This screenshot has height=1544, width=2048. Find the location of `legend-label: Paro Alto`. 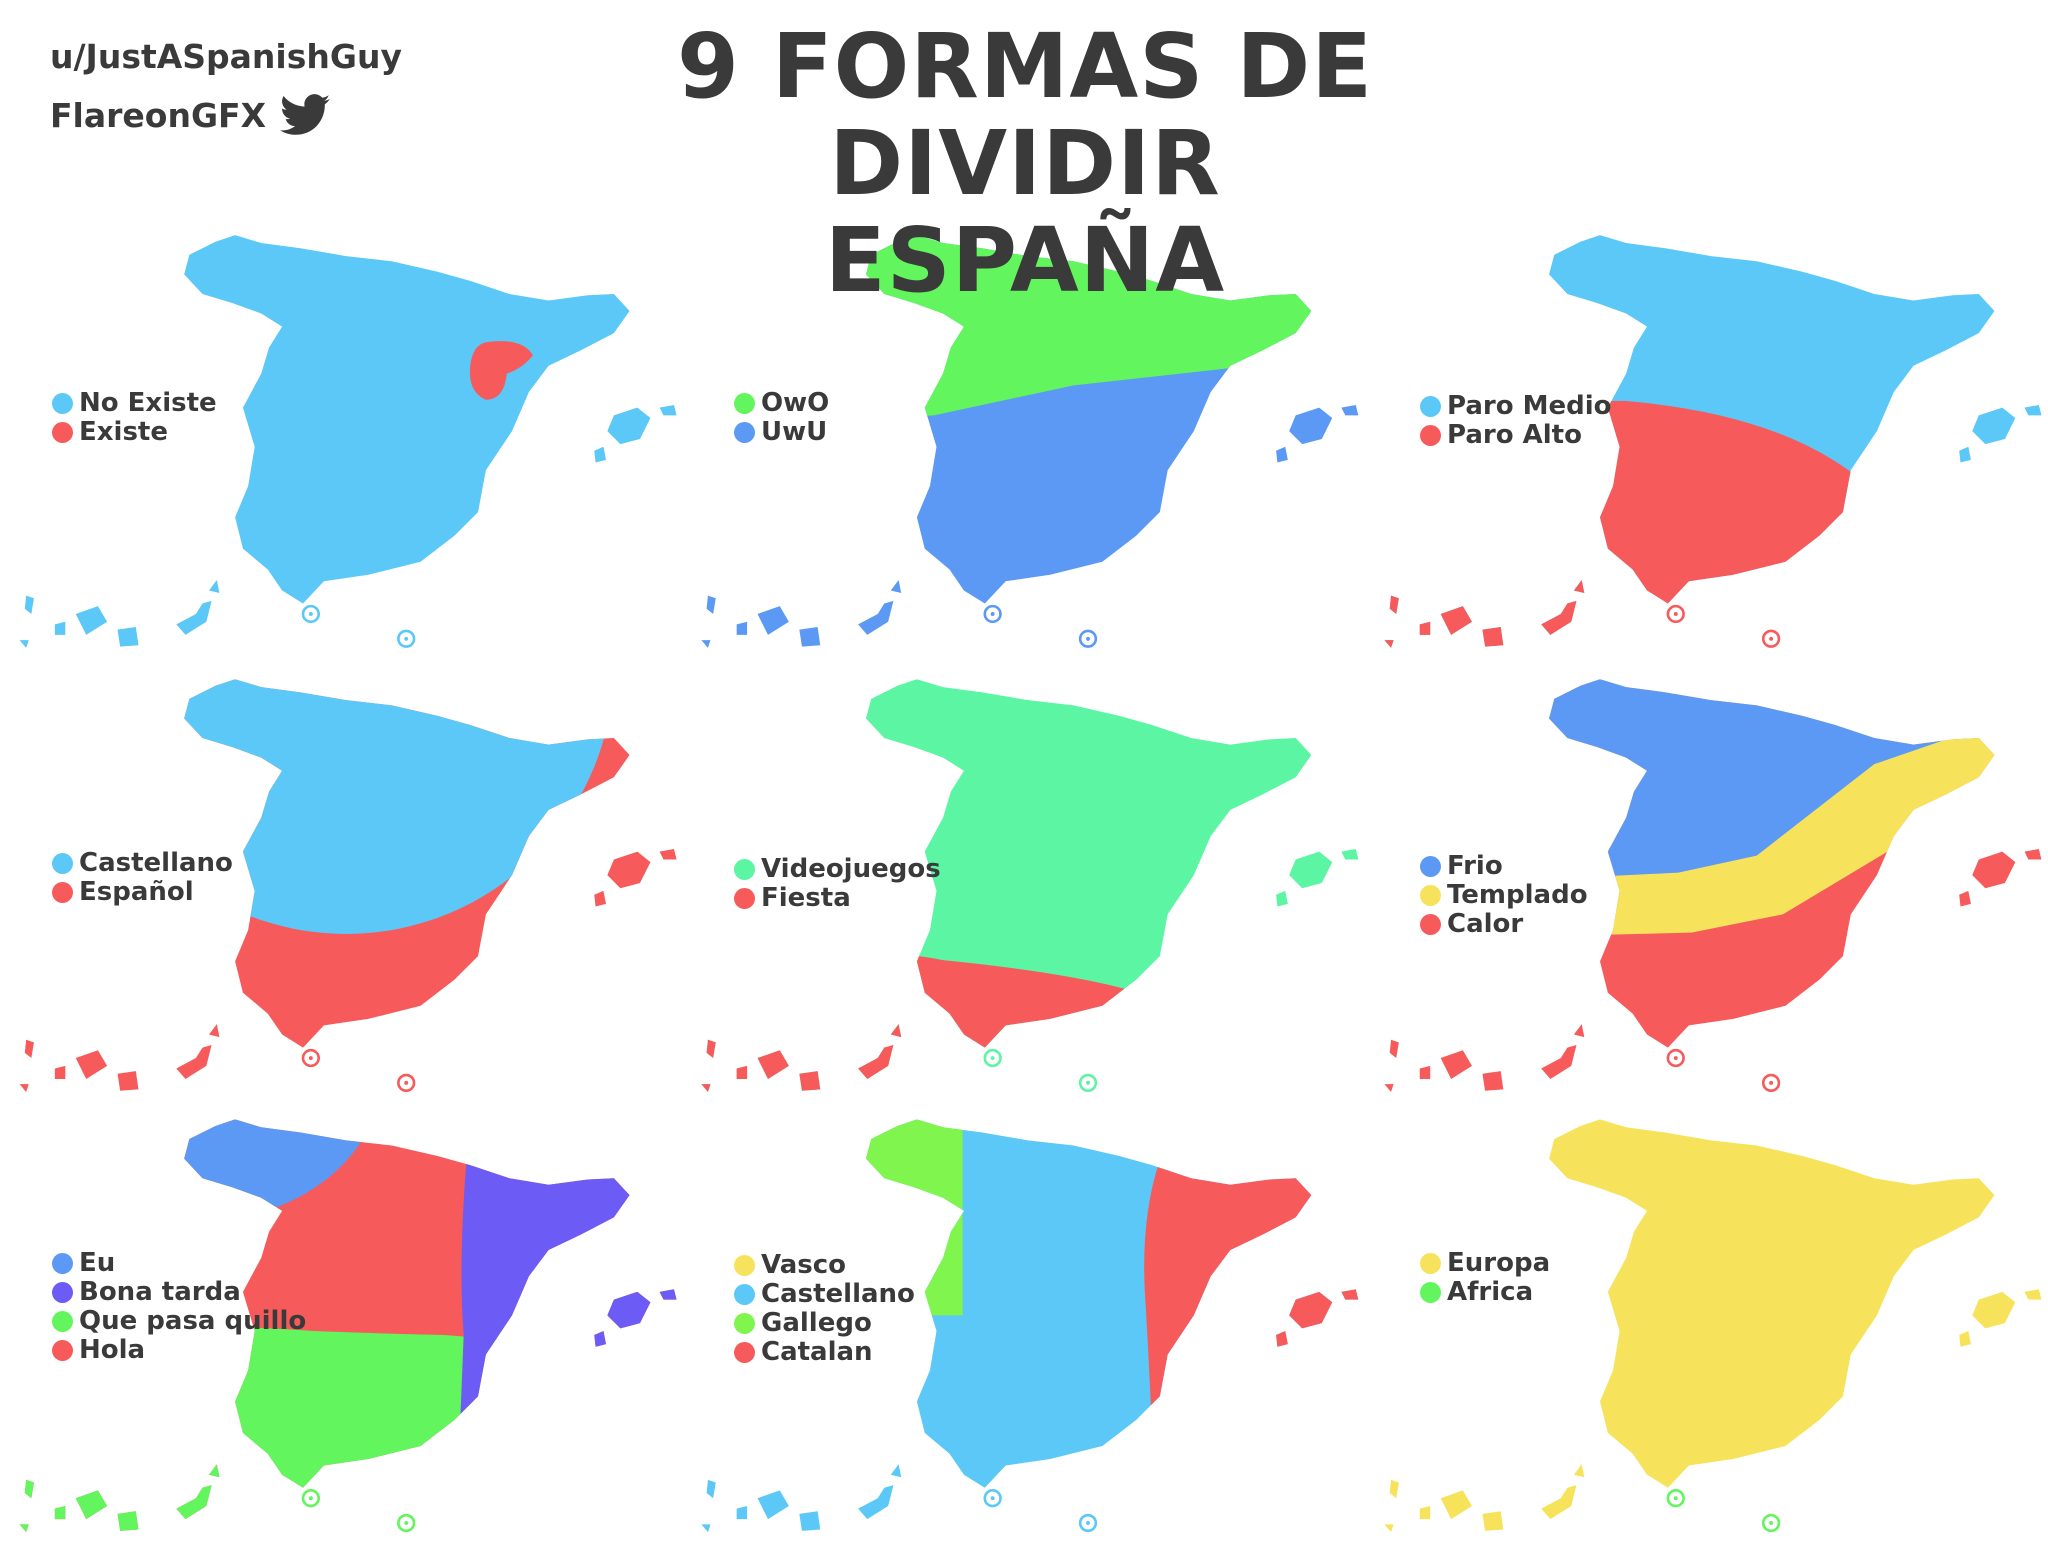

legend-label: Paro Alto is located at coordinates (1514, 435).